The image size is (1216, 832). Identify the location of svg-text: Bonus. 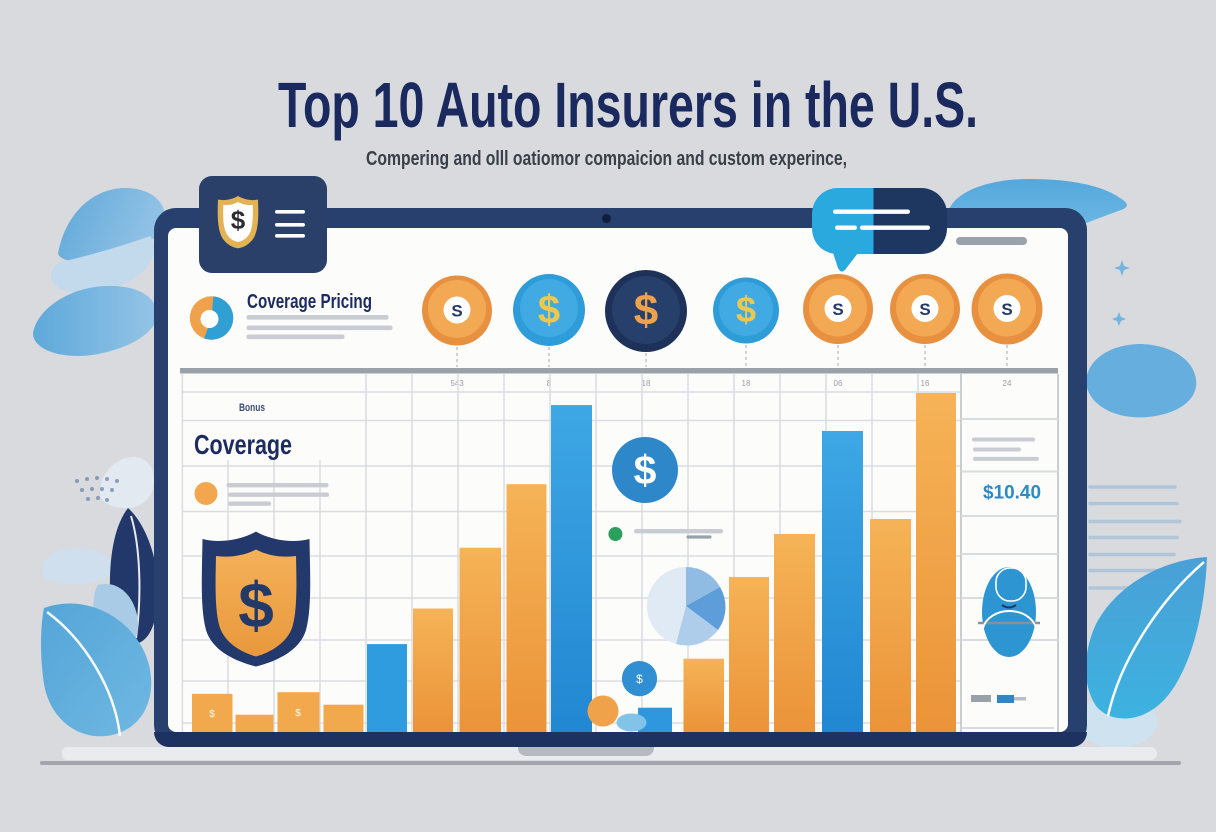
(252, 408).